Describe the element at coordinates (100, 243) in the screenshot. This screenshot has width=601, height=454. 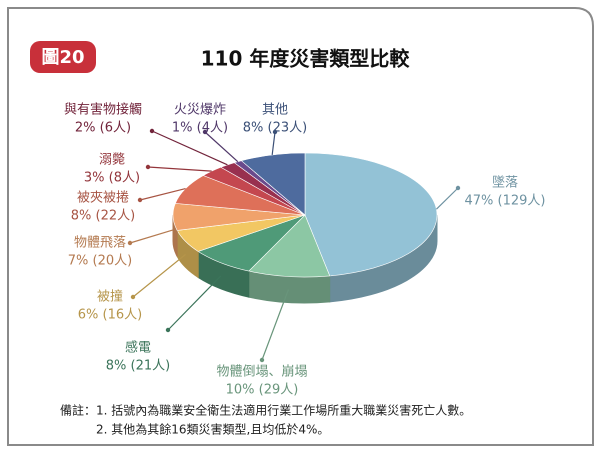
I see `slice-label: 物體飛落` at that location.